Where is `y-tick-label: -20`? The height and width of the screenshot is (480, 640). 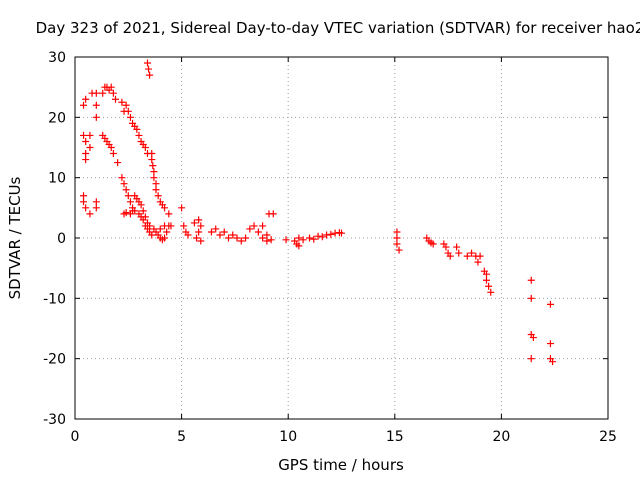 y-tick-label: -20 is located at coordinates (54, 360).